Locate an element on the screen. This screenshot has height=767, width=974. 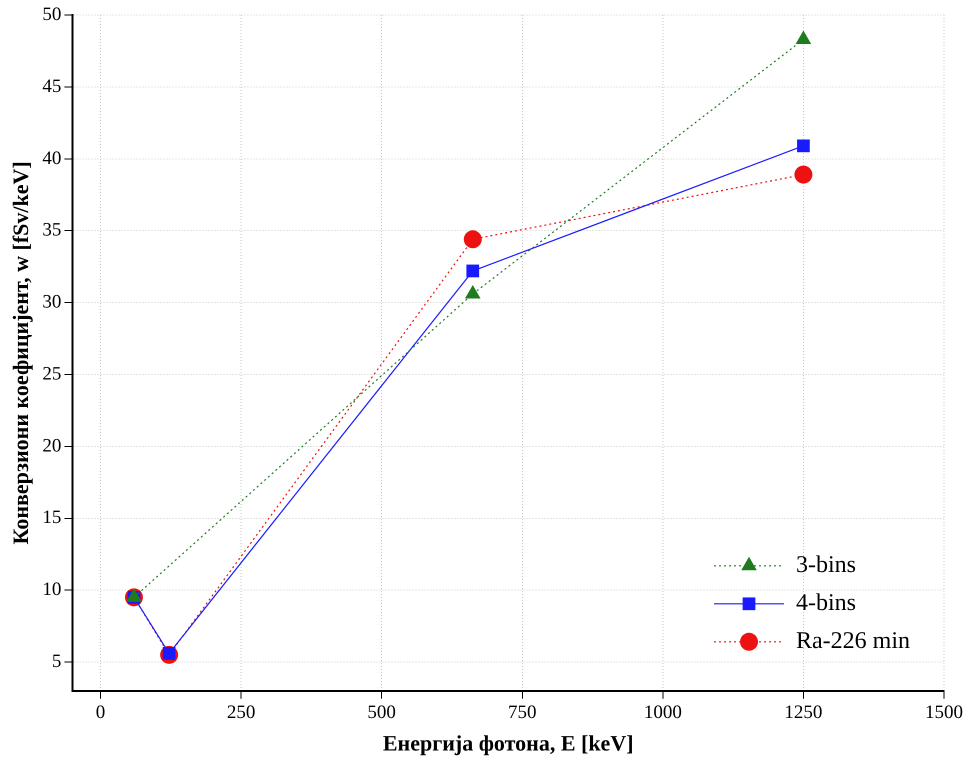
legend-label: Ra-226 min is located at coordinates (853, 641).